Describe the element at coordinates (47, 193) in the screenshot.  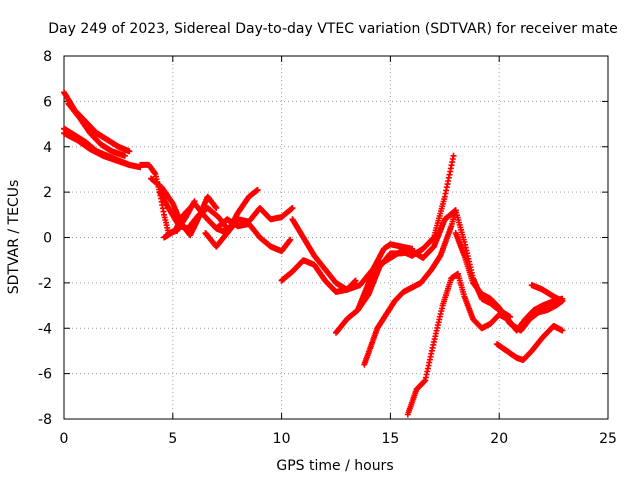
I see `y-tick-label: 2` at that location.